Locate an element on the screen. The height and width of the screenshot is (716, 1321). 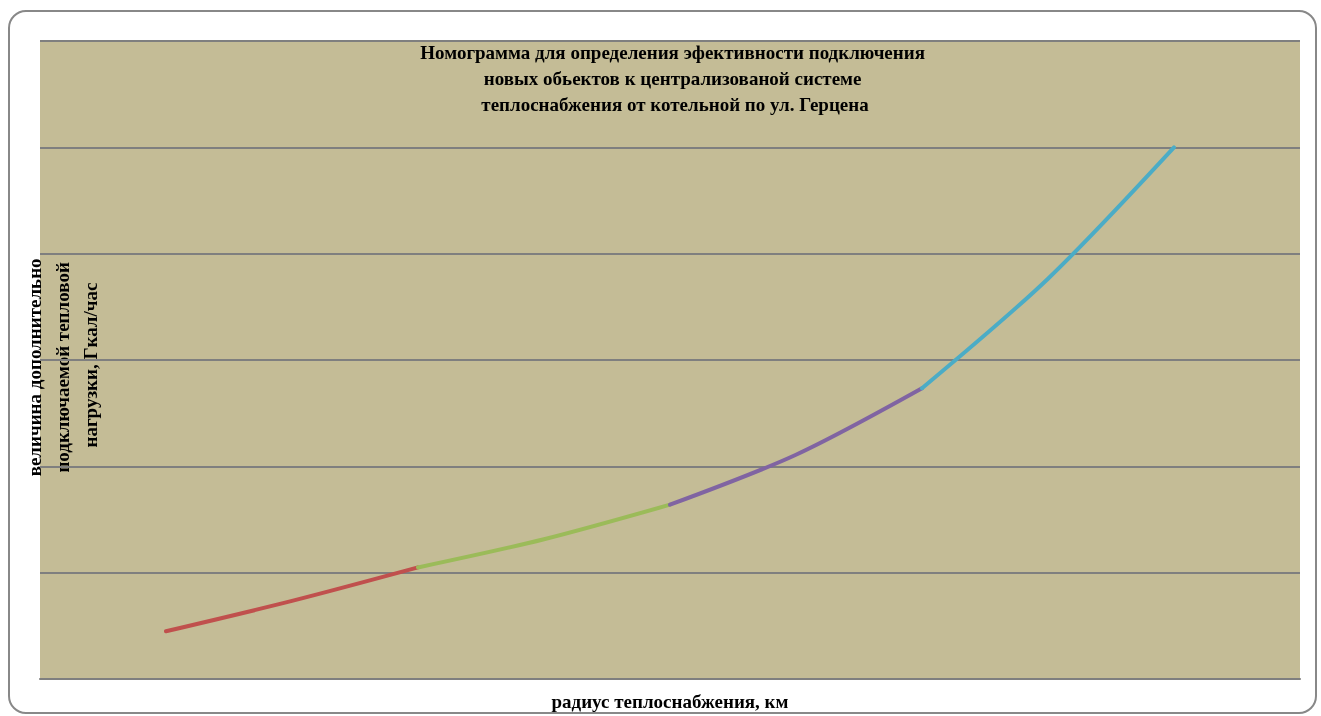
y-axis-title: величина дополнительно подключаемой тепловой нагрузки, Гкал/час is located at coordinates (62, 365).